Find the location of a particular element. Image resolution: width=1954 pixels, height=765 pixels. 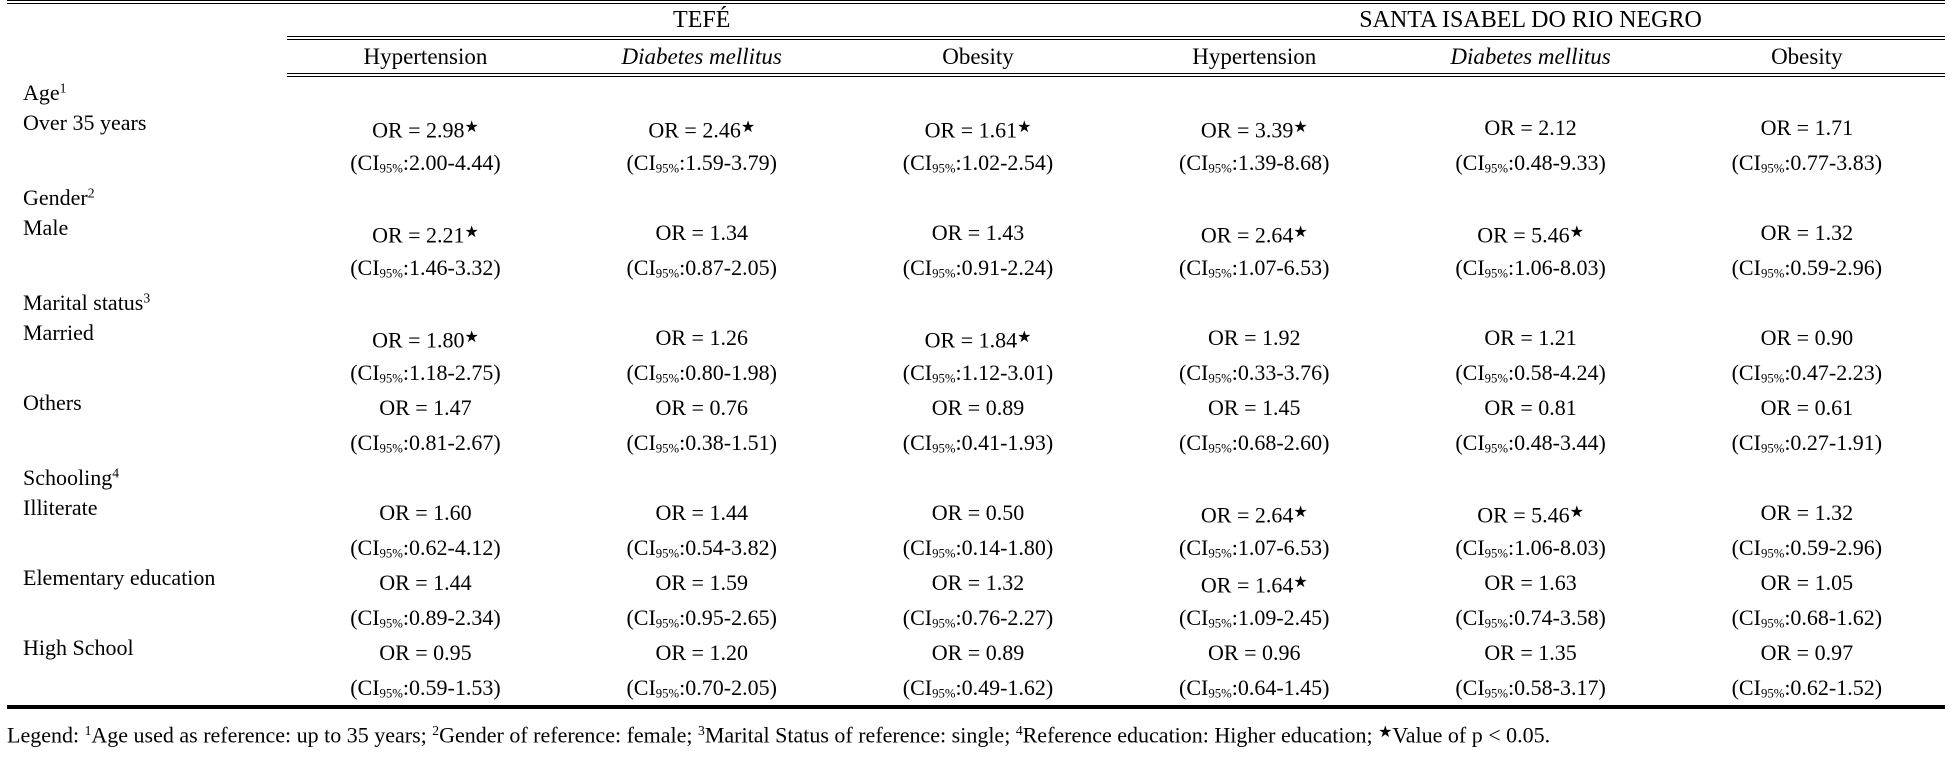

ci-value: (CI95%:0.27-1.91) is located at coordinates (1807, 443).